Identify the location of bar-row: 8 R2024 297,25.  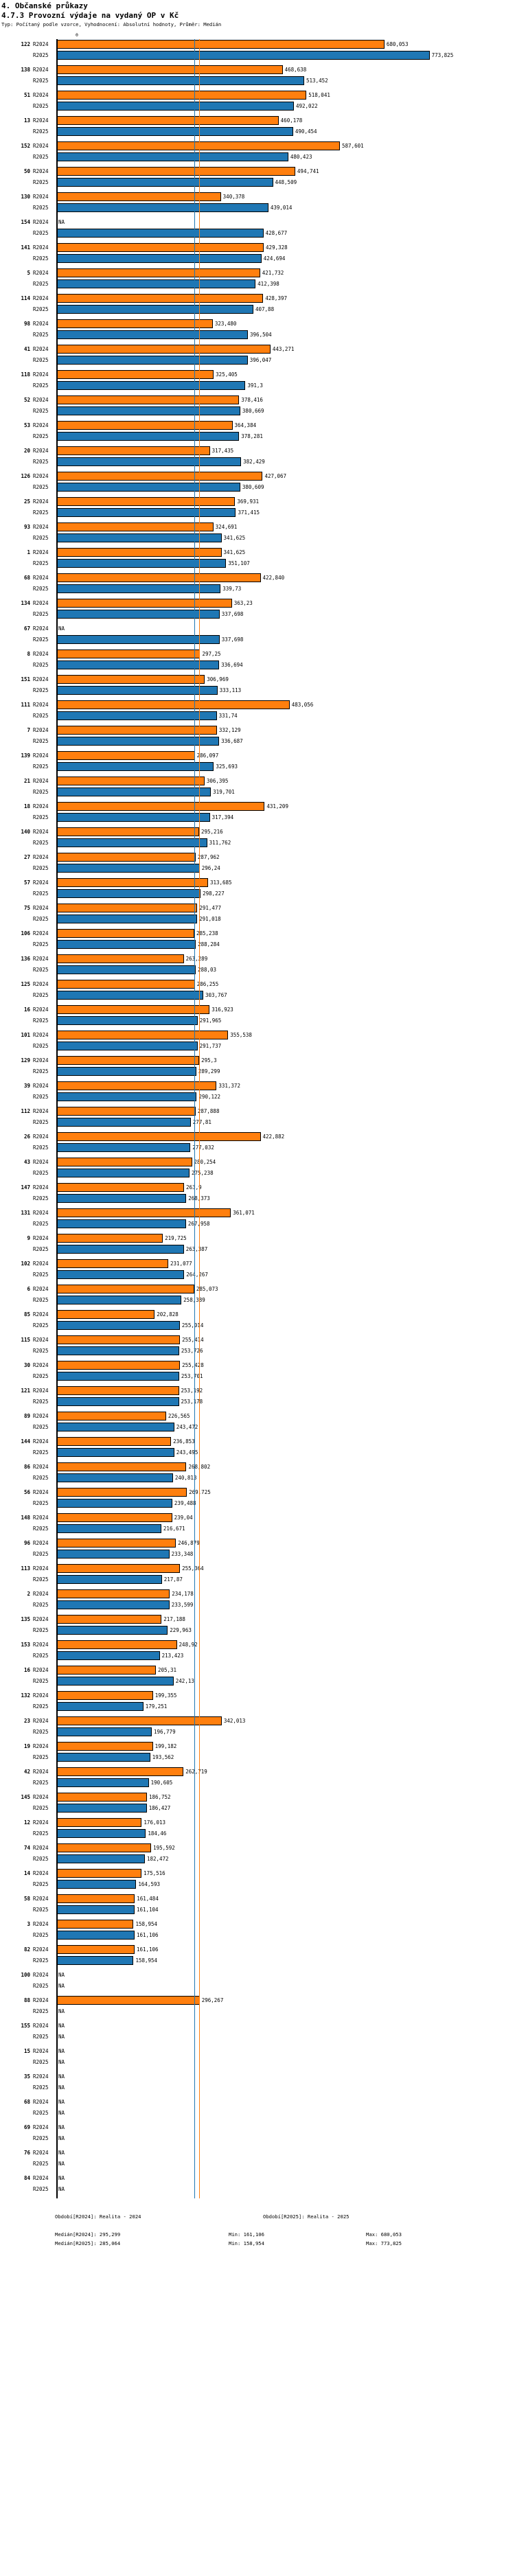
(257, 654).